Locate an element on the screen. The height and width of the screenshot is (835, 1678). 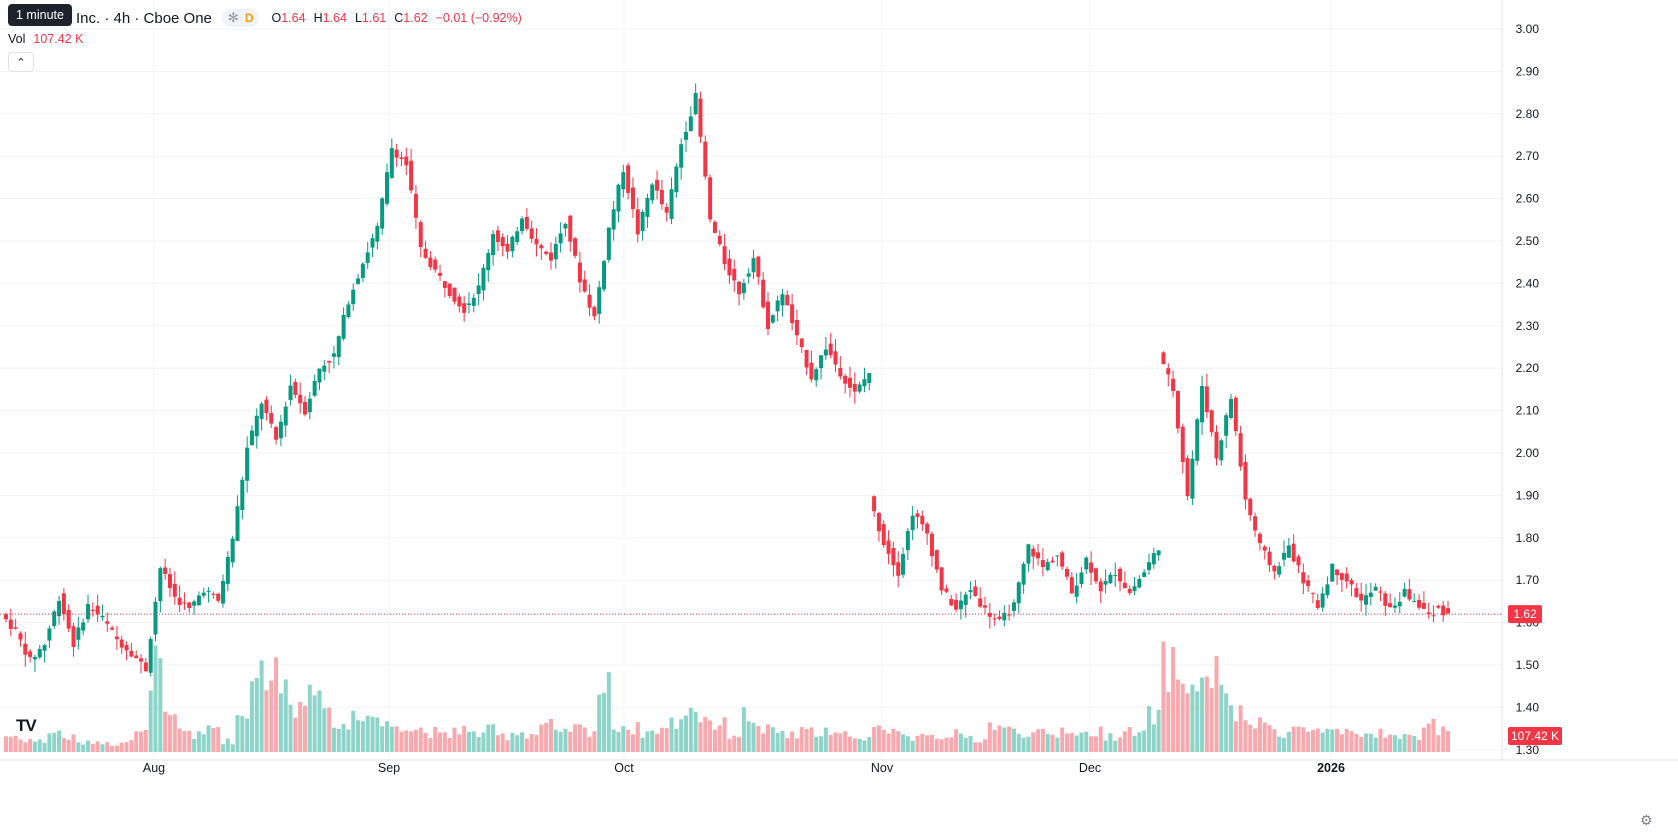
time-tick-label: Dec is located at coordinates (1090, 768).